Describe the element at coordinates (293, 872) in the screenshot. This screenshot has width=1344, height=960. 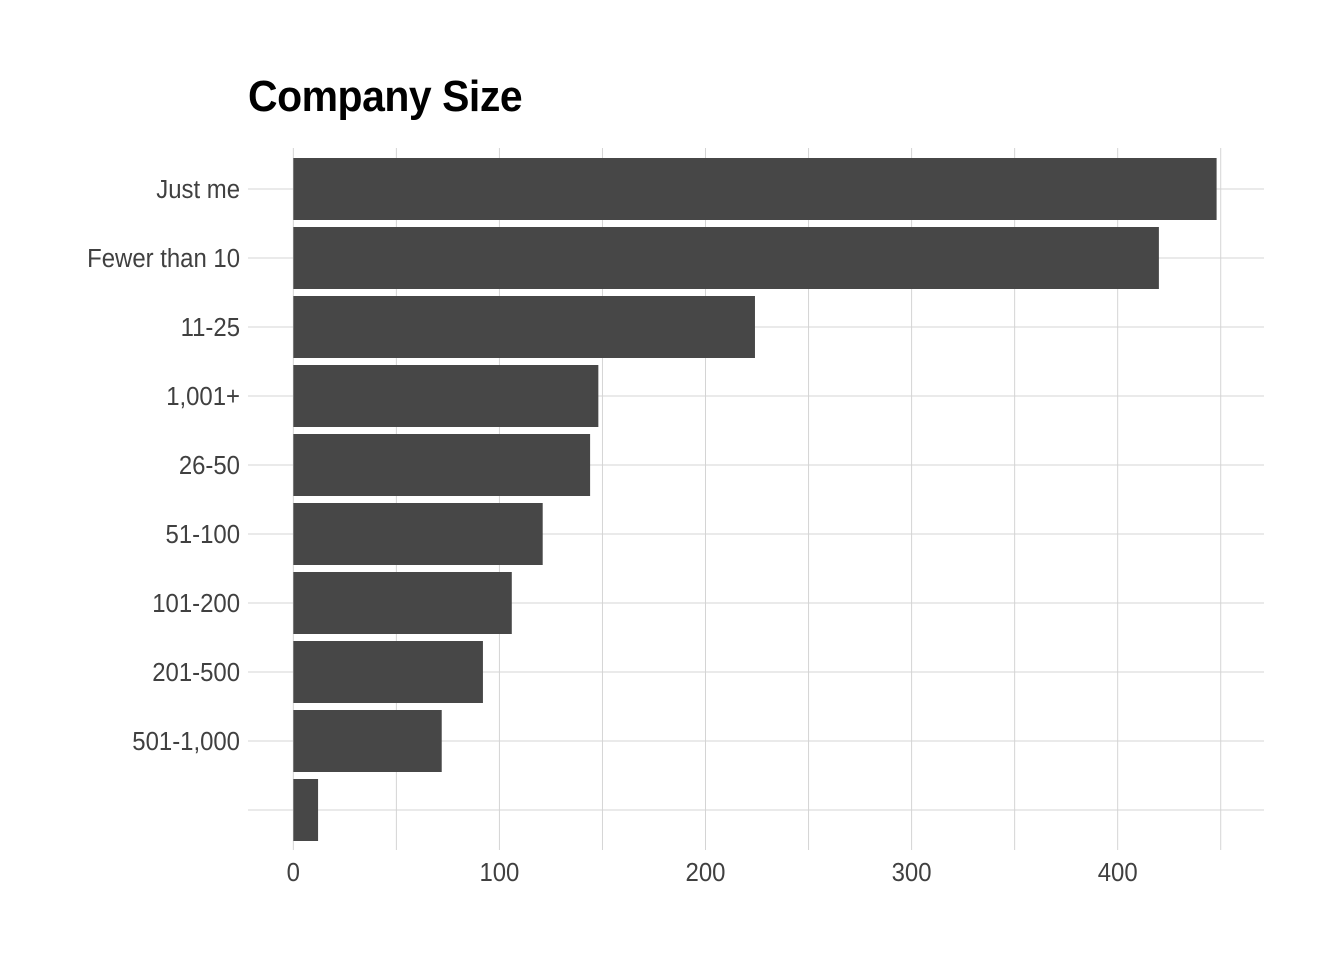
I see `x-tick-label: 0` at that location.